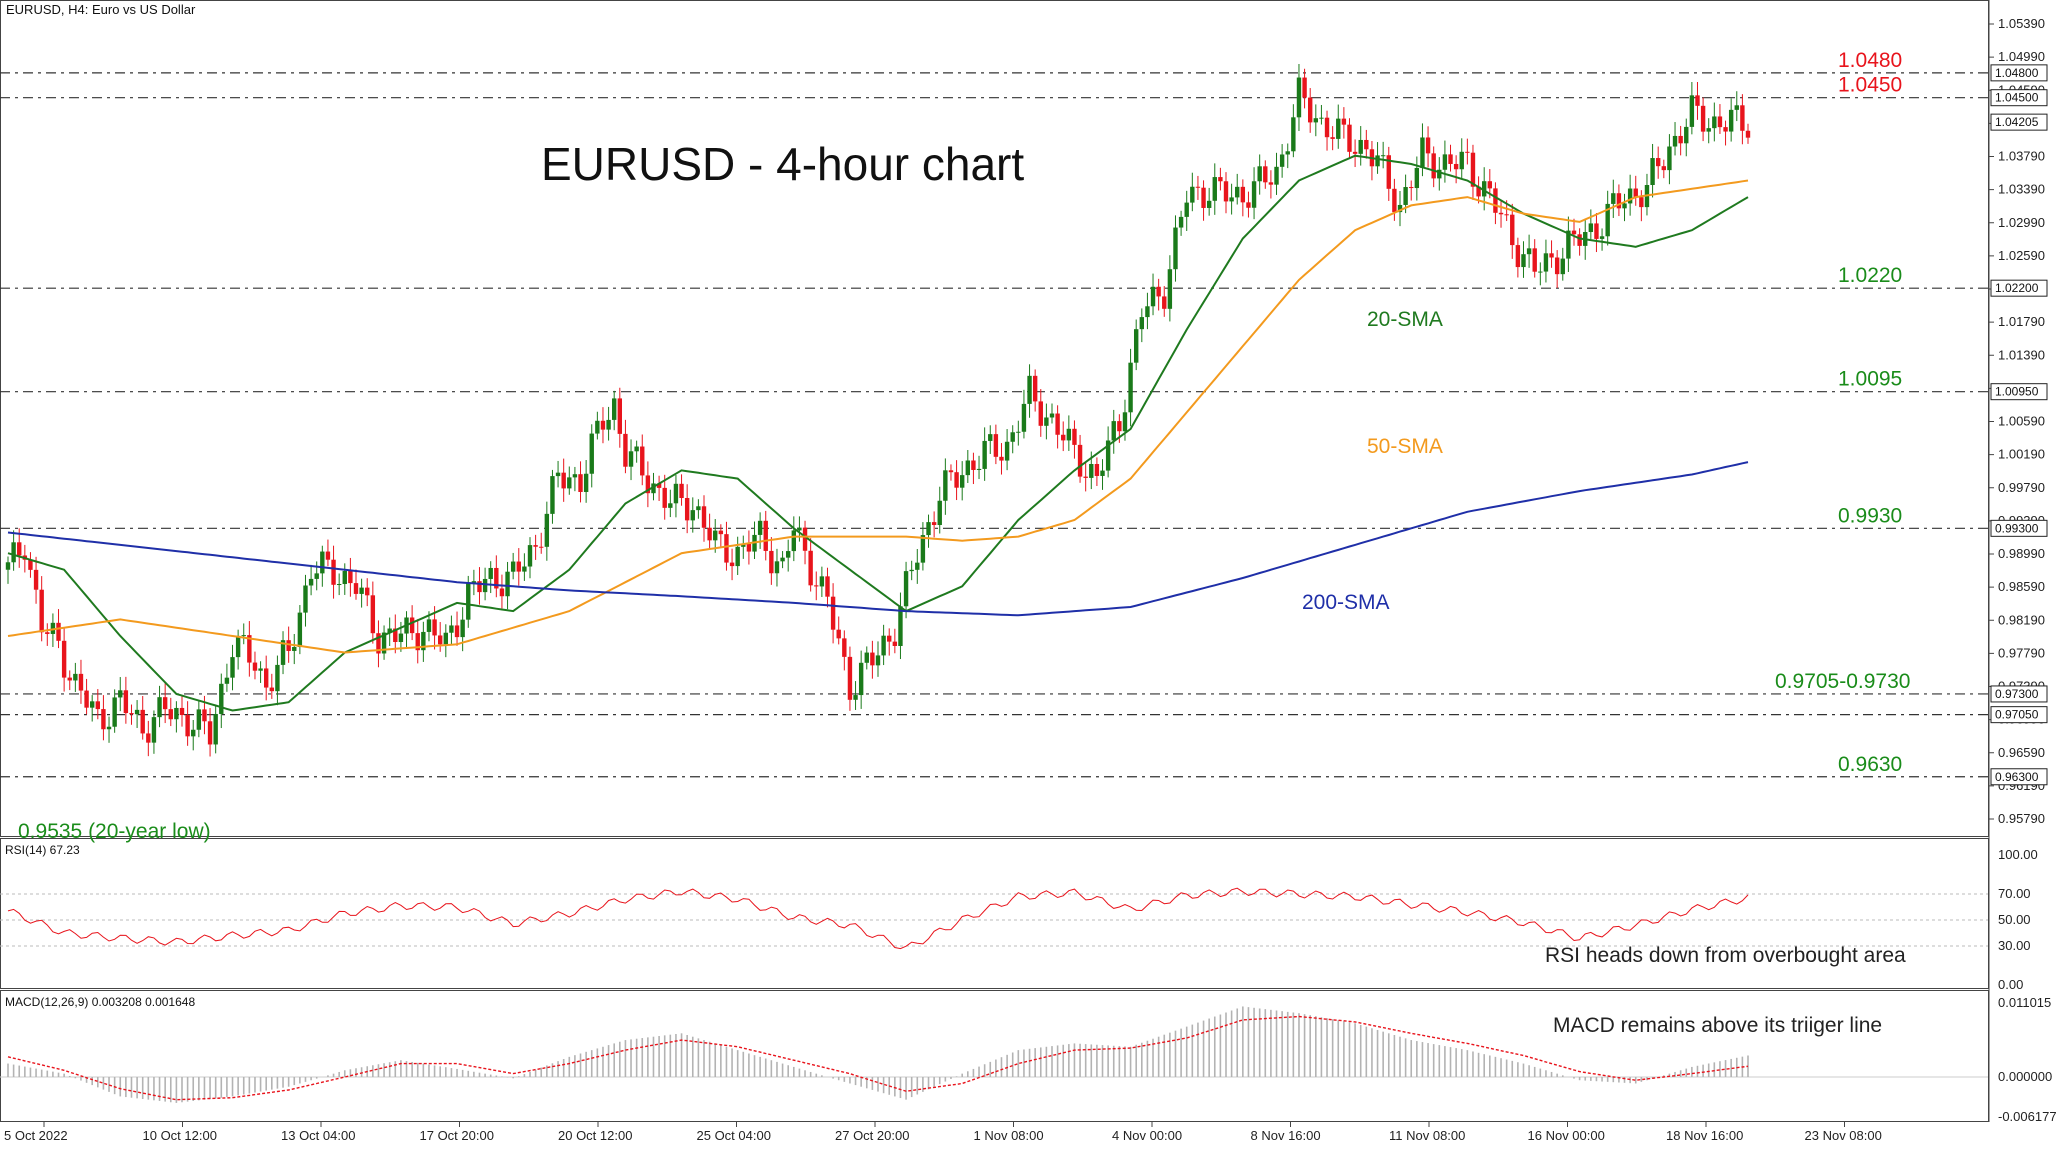 The height and width of the screenshot is (1152, 2069). I want to click on price-tick-label: 1.04990, so click(2021, 56).